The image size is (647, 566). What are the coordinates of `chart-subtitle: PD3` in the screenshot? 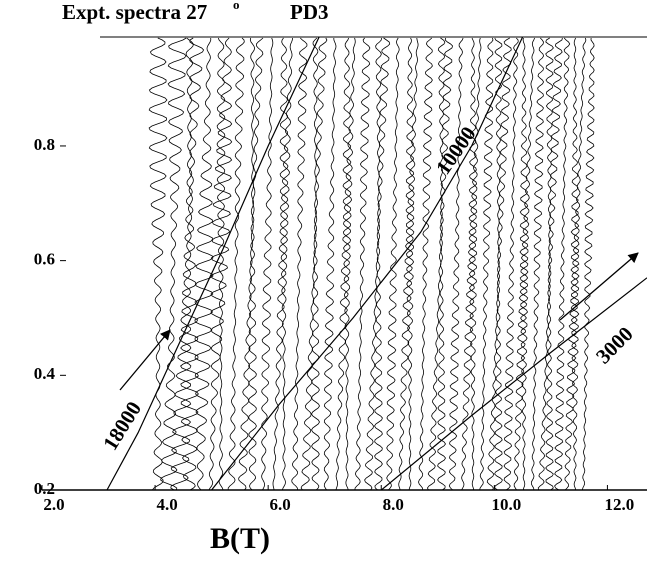 It's located at (309, 12).